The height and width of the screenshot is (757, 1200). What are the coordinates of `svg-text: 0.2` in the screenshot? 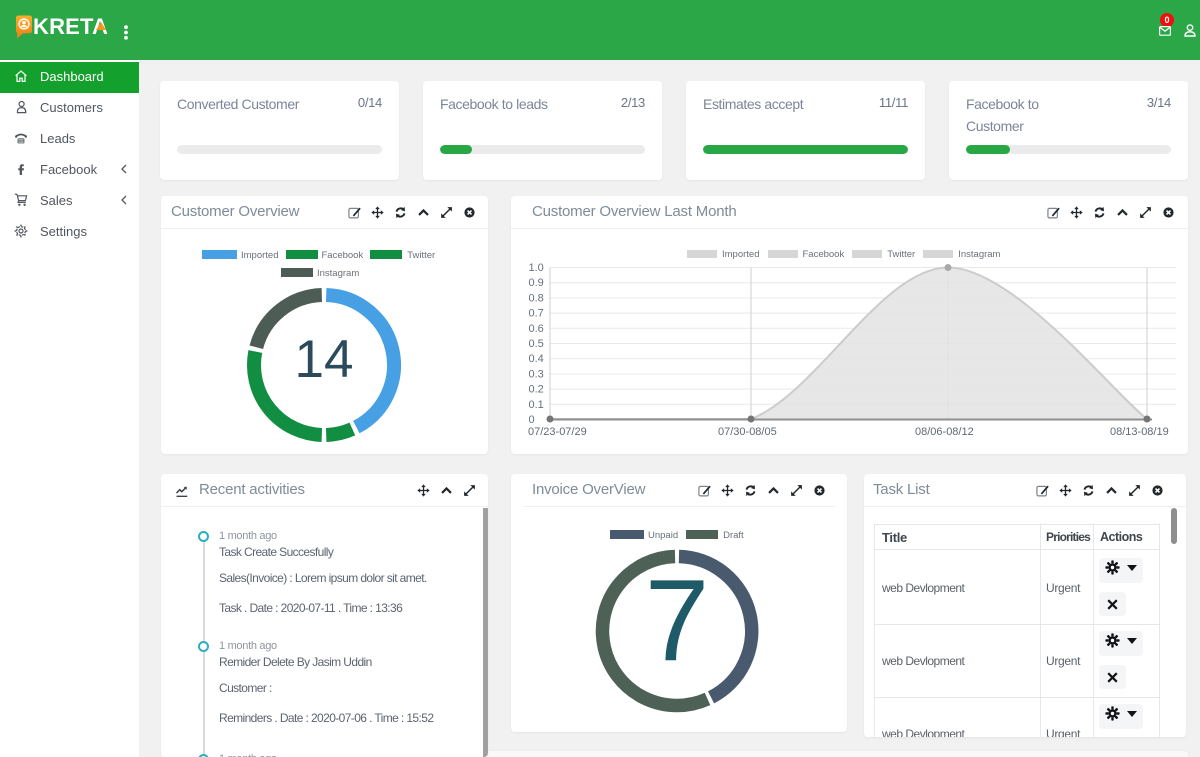 It's located at (536, 390).